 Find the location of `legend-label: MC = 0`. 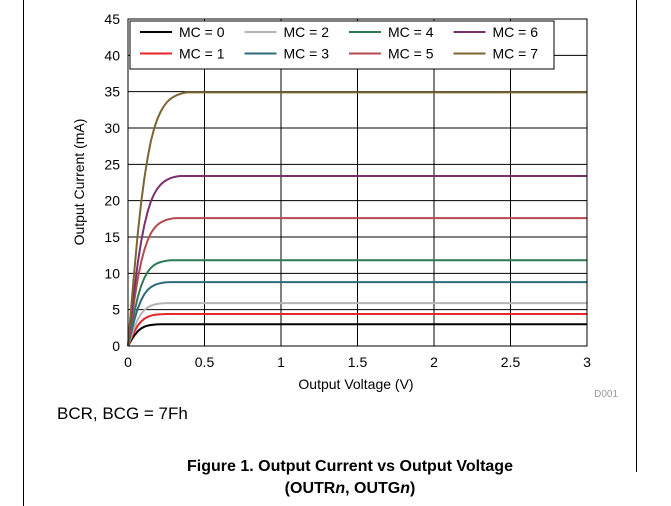

legend-label: MC = 0 is located at coordinates (202, 32).